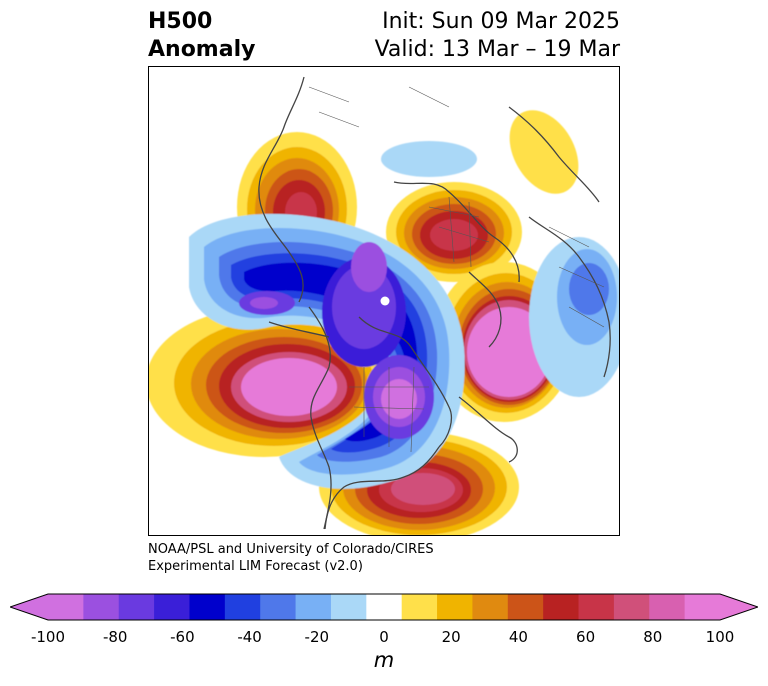 Image resolution: width=768 pixels, height=686 pixels. I want to click on colorbar-tick-label: 60, so click(586, 637).